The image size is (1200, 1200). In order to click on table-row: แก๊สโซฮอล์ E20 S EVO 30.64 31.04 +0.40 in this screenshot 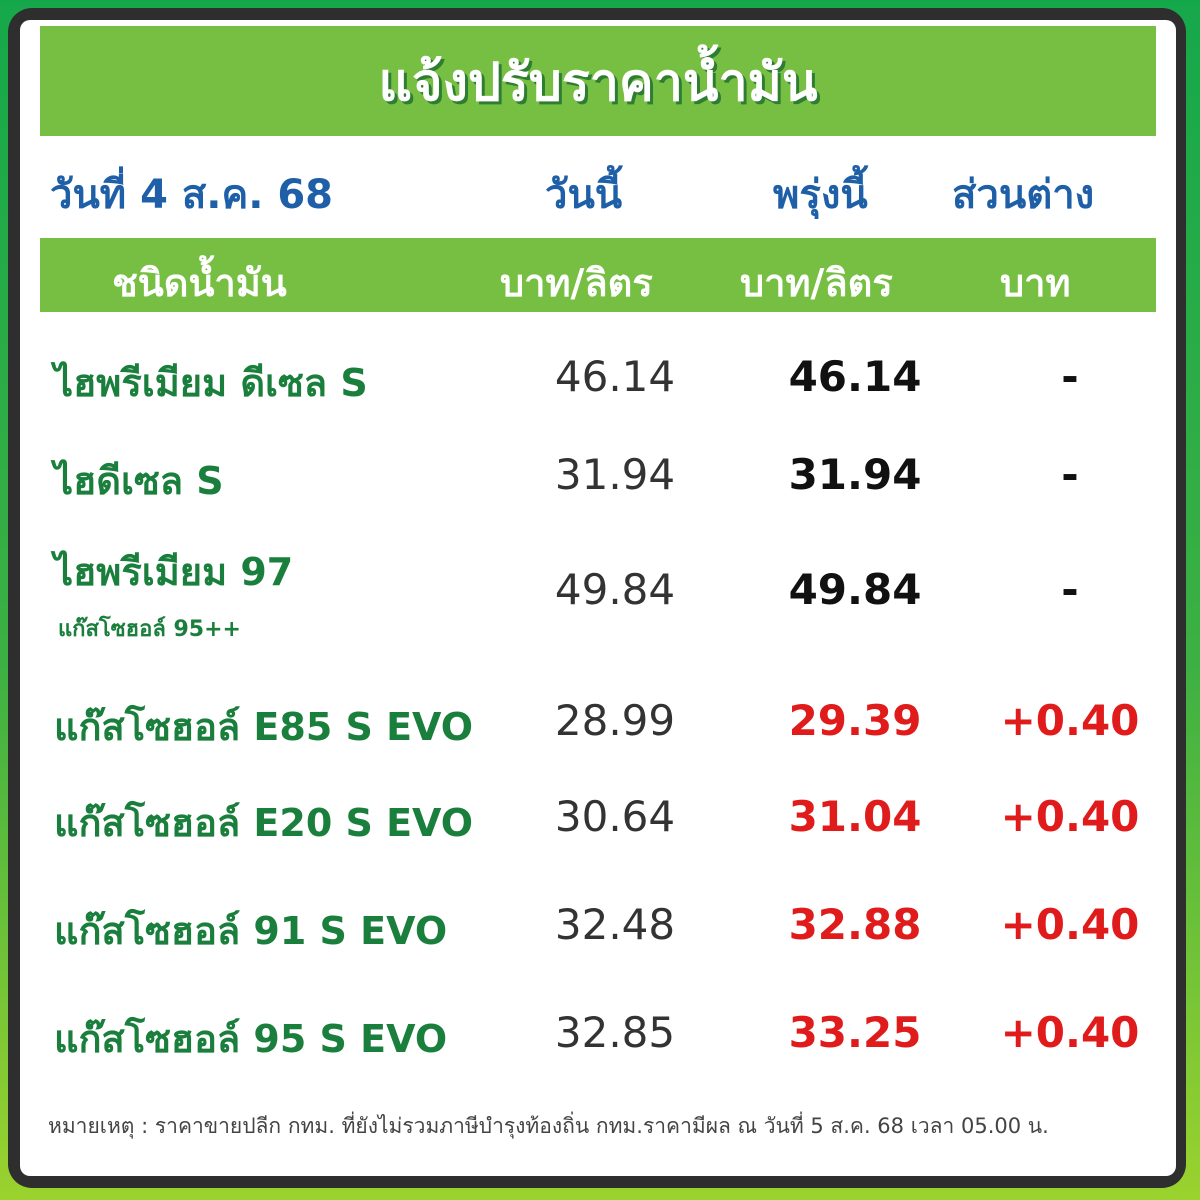, I will do `click(598, 822)`.